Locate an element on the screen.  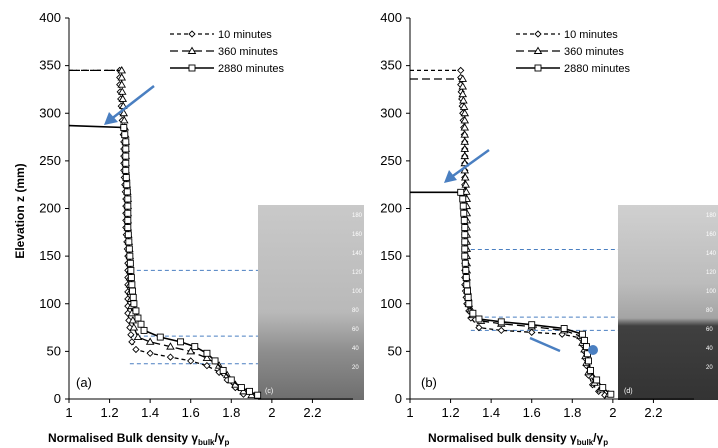
photo-tick-label: 20 is located at coordinates (709, 368).